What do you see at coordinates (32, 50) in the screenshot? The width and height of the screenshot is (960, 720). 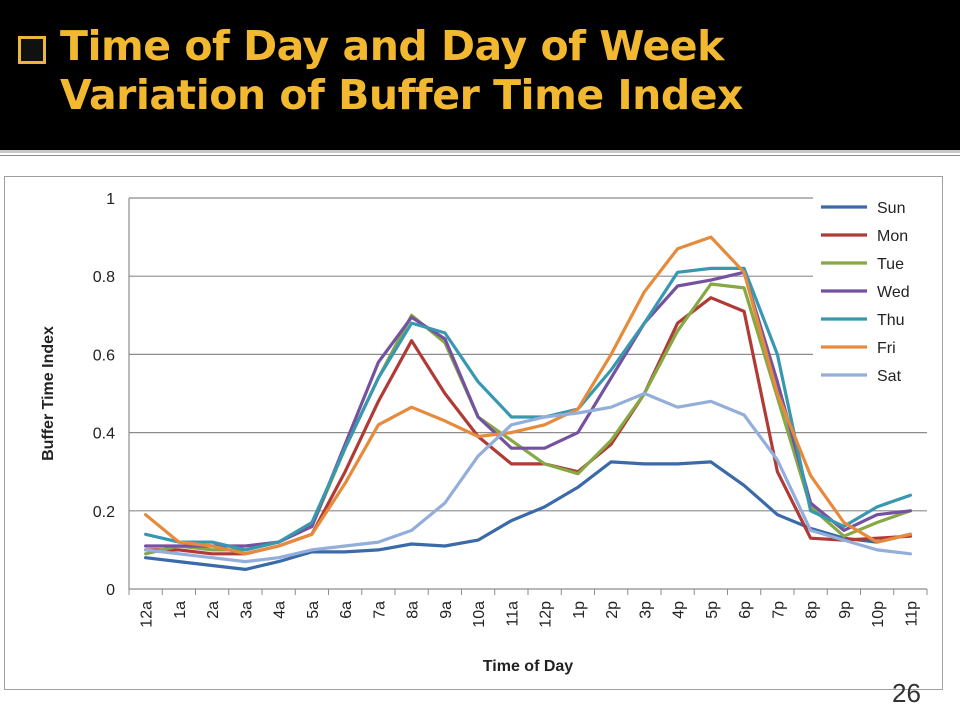 I see `title-bullet-icon` at bounding box center [32, 50].